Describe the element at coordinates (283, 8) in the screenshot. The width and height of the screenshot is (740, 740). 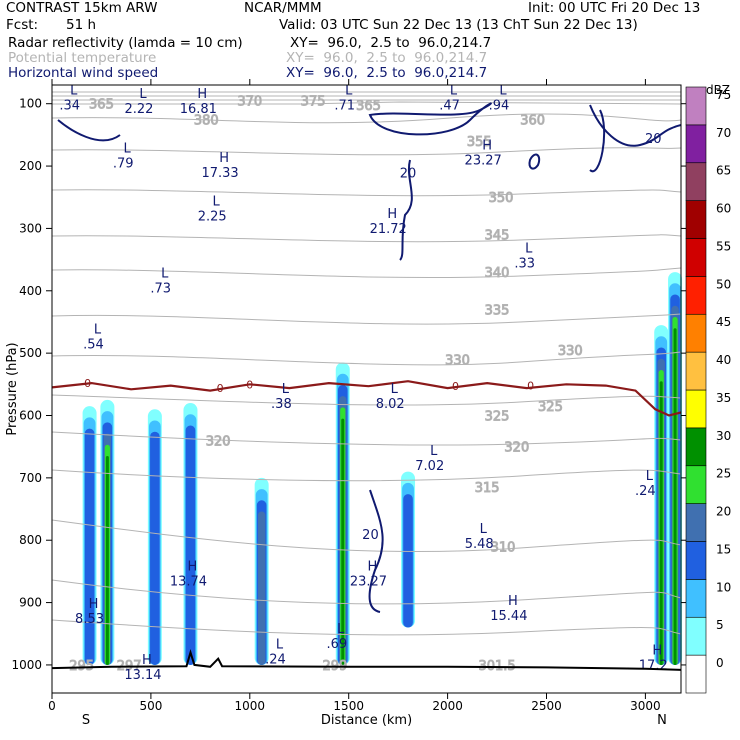
I see `org-label: NCAR/MMM` at that location.